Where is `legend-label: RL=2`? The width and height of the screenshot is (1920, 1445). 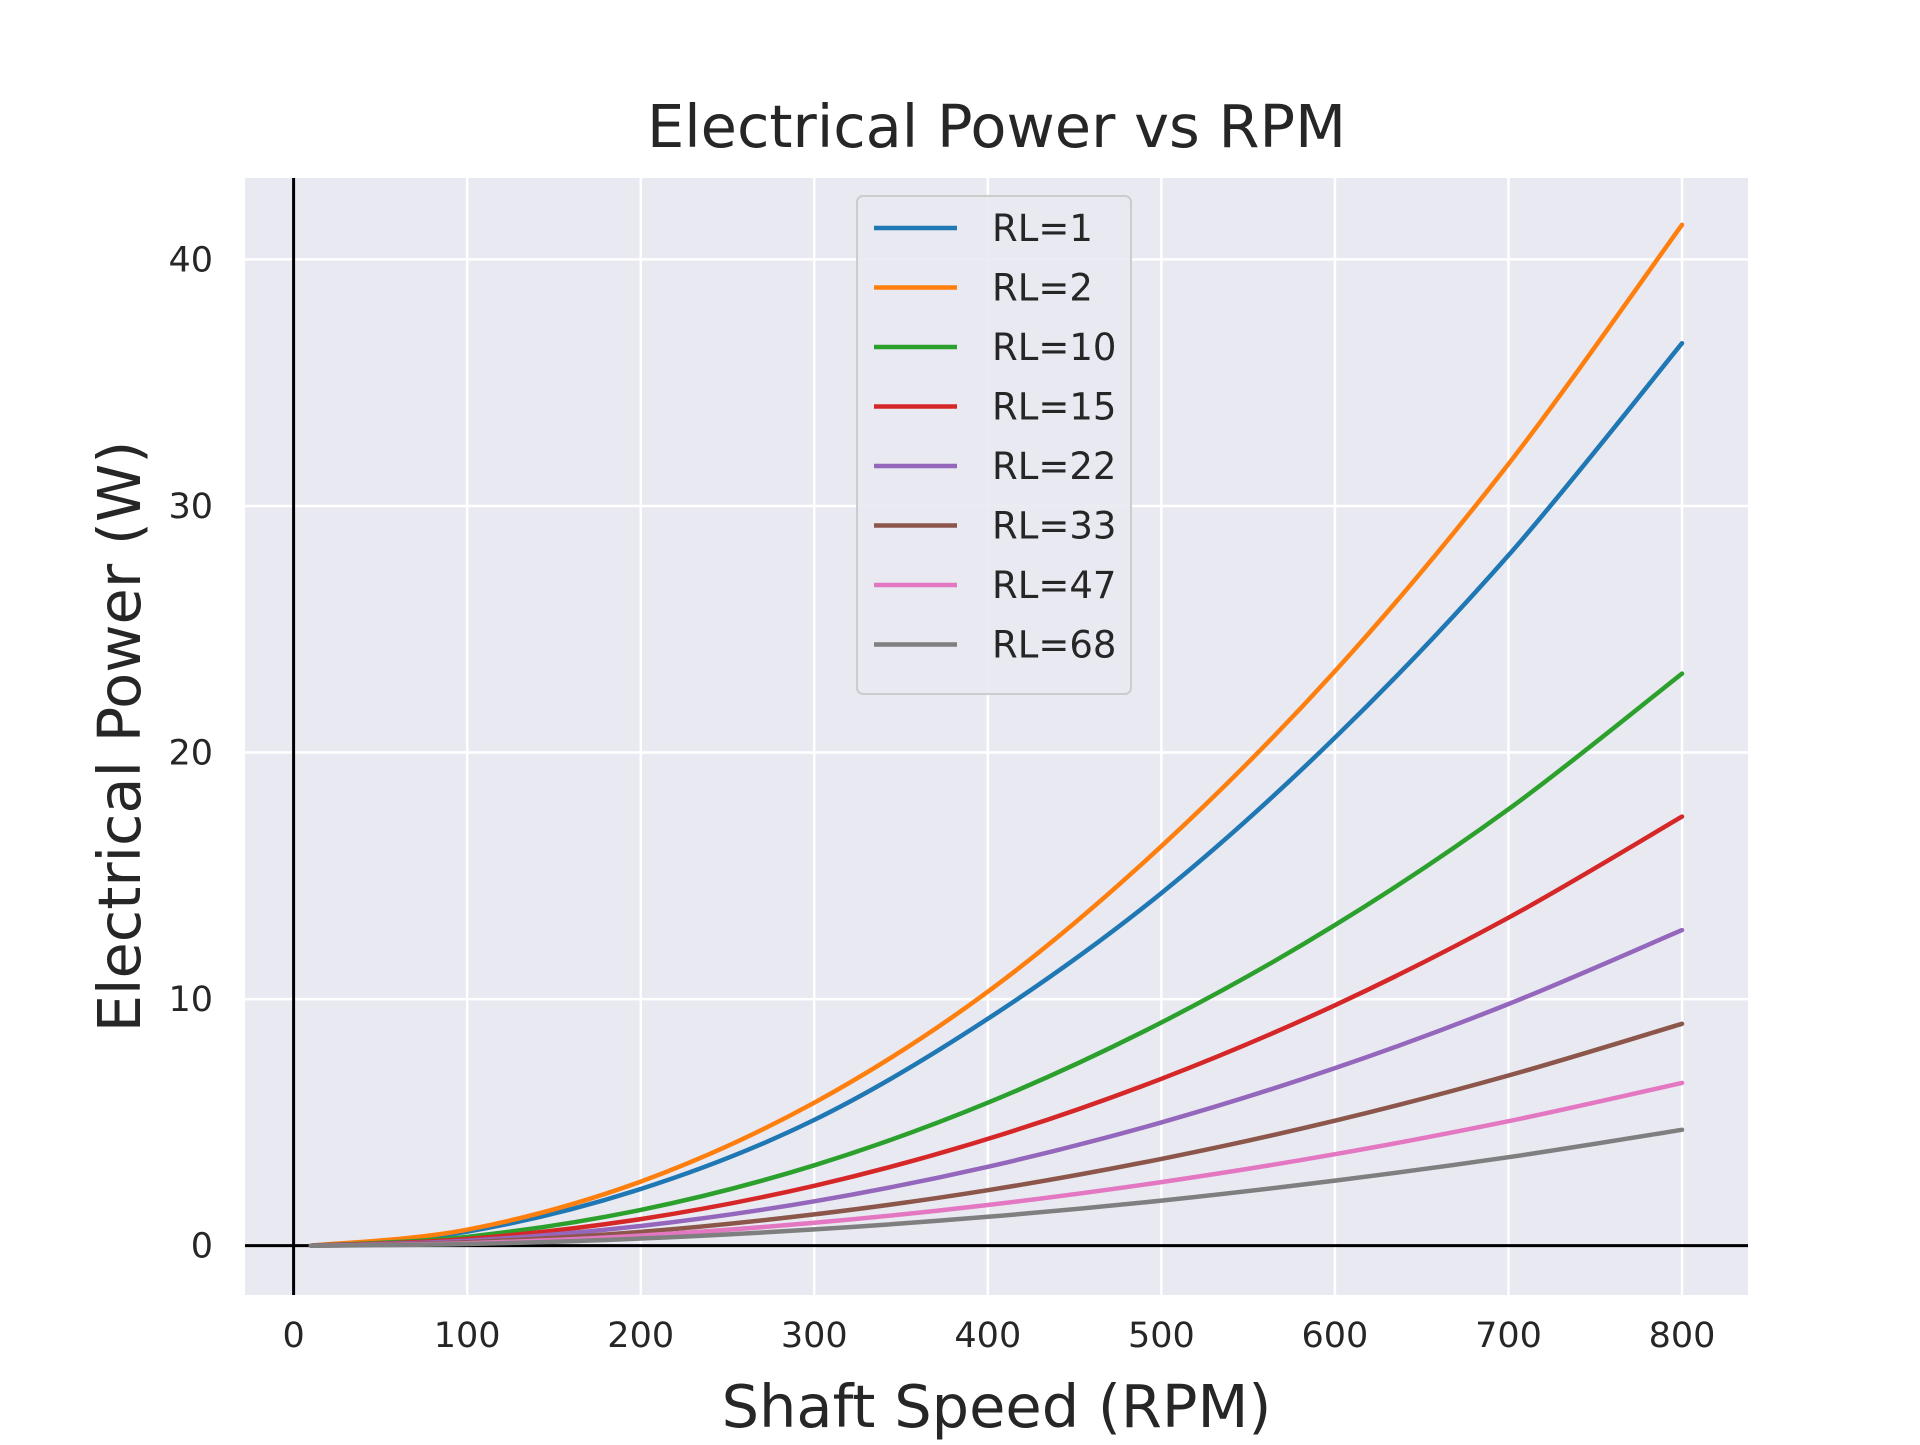
legend-label: RL=2 is located at coordinates (1042, 288).